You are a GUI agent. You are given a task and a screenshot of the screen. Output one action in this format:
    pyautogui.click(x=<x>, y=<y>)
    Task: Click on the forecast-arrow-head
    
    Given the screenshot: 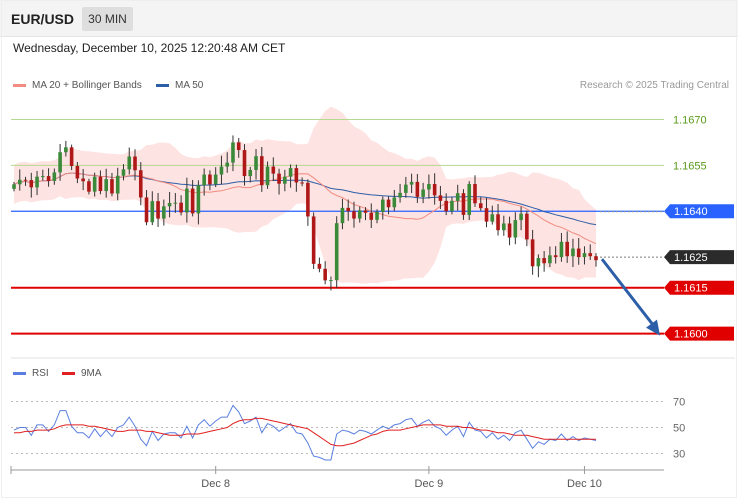 What is the action you would take?
    pyautogui.click(x=653, y=327)
    